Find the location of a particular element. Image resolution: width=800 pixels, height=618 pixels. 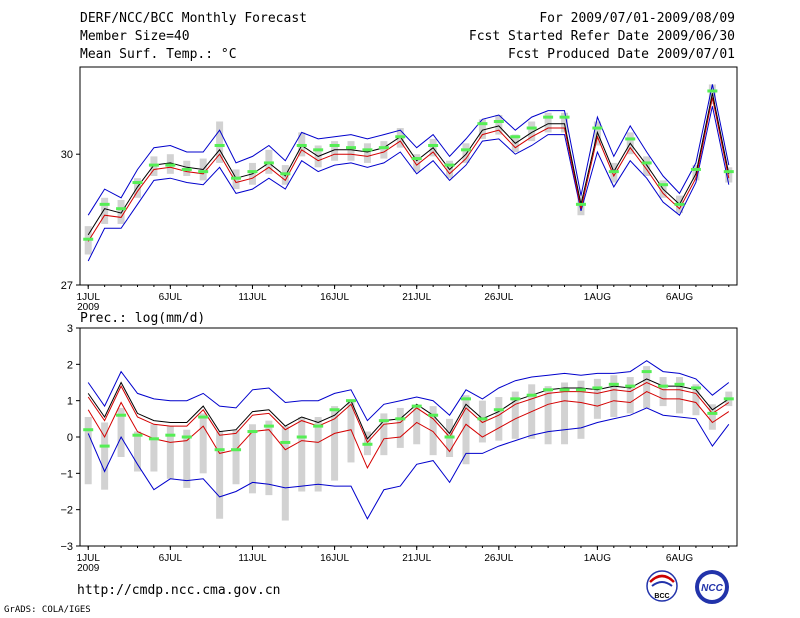

y-tick-label: −3 is located at coordinates (66, 547).